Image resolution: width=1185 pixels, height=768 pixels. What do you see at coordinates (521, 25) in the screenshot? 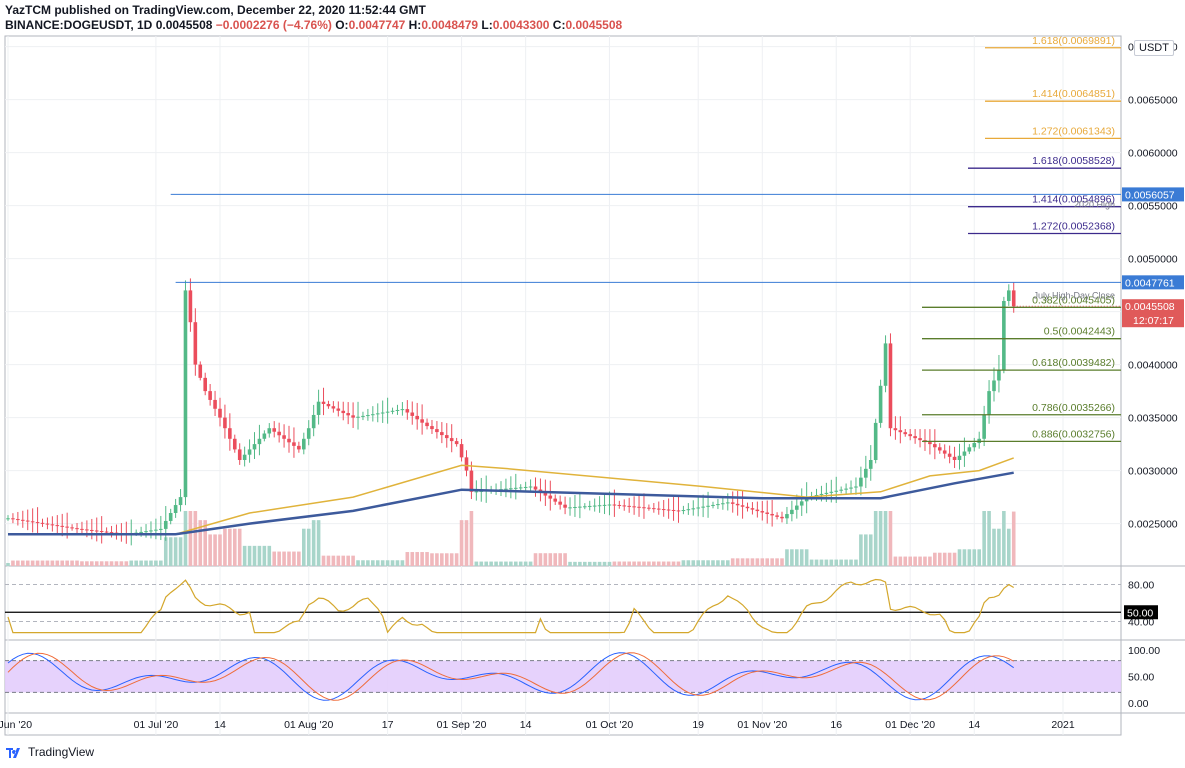
I see `low-value: 0.0043300` at bounding box center [521, 25].